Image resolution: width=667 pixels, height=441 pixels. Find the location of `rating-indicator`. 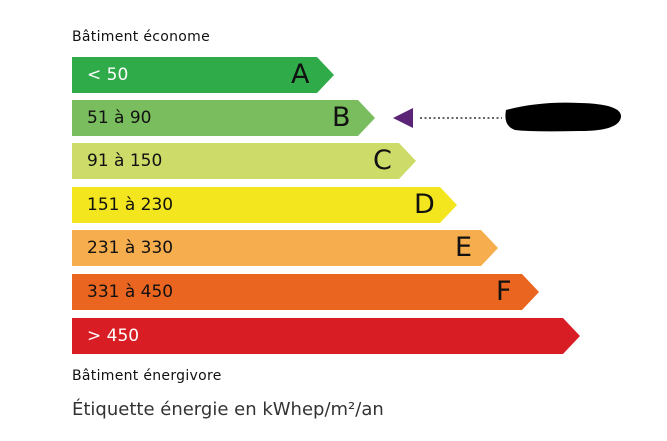

rating-indicator is located at coordinates (507, 117).